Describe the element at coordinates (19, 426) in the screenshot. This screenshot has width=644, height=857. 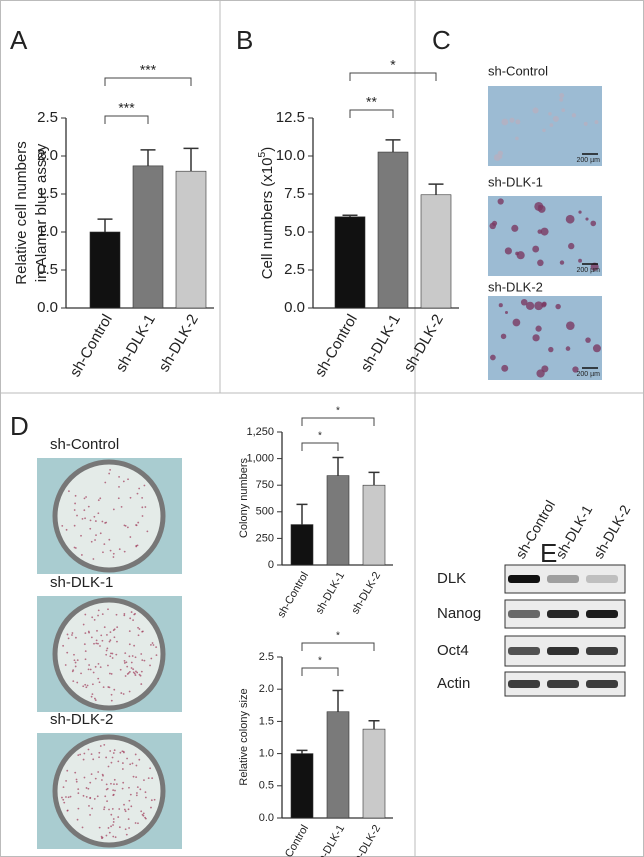
I see `panel-letter: D` at that location.